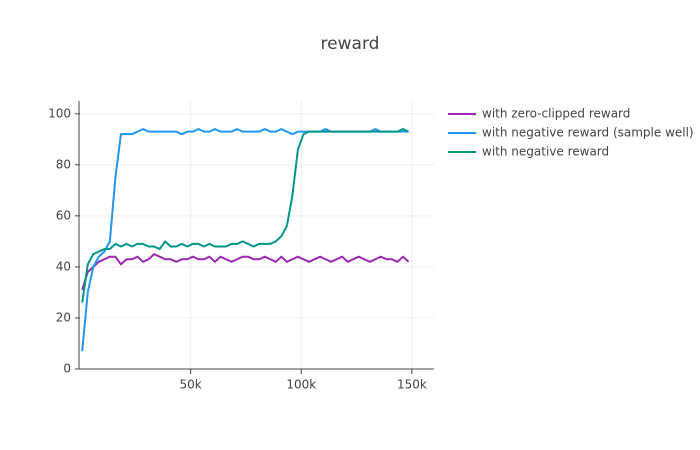 Image resolution: width=700 pixels, height=450 pixels. I want to click on y-tick-label: 80, so click(63, 164).